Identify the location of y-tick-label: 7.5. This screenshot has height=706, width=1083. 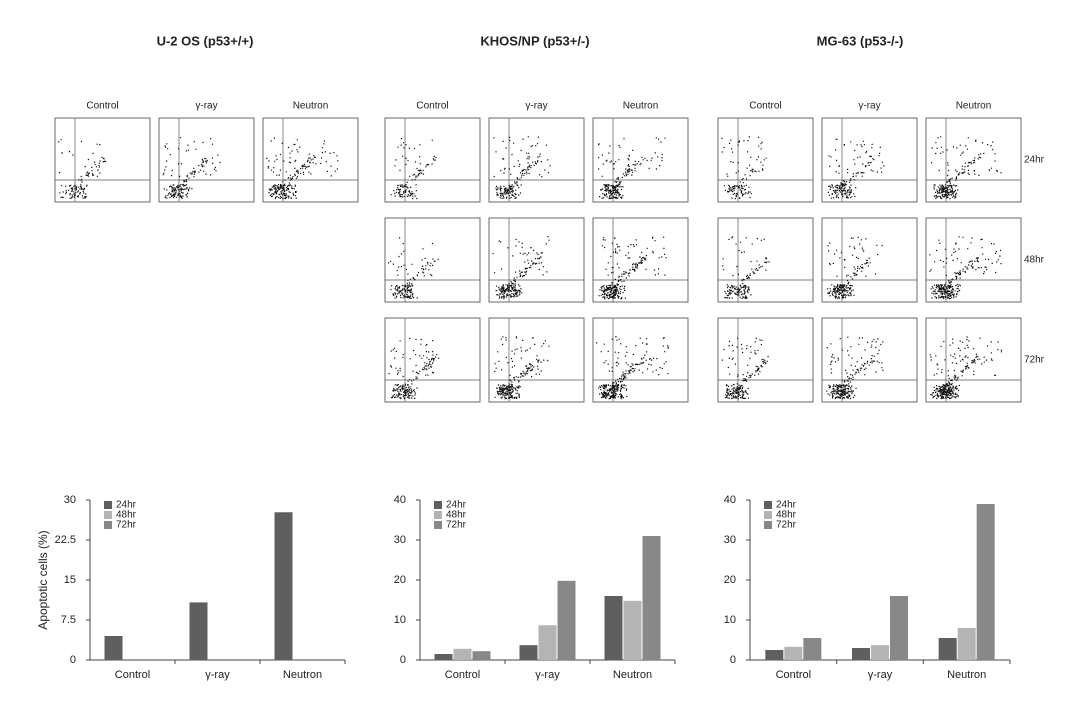
(68, 620).